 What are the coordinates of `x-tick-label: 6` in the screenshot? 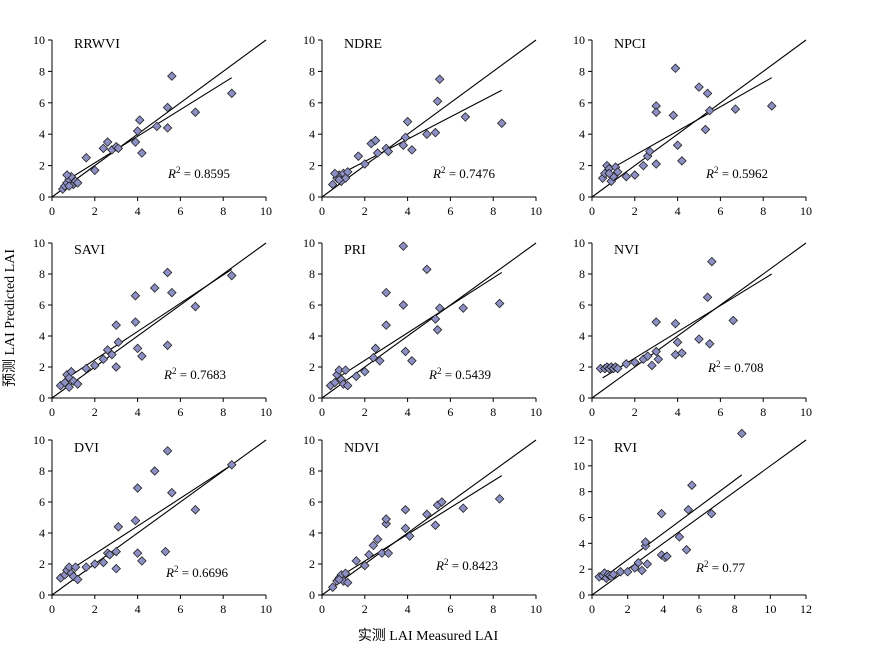 It's located at (180, 609).